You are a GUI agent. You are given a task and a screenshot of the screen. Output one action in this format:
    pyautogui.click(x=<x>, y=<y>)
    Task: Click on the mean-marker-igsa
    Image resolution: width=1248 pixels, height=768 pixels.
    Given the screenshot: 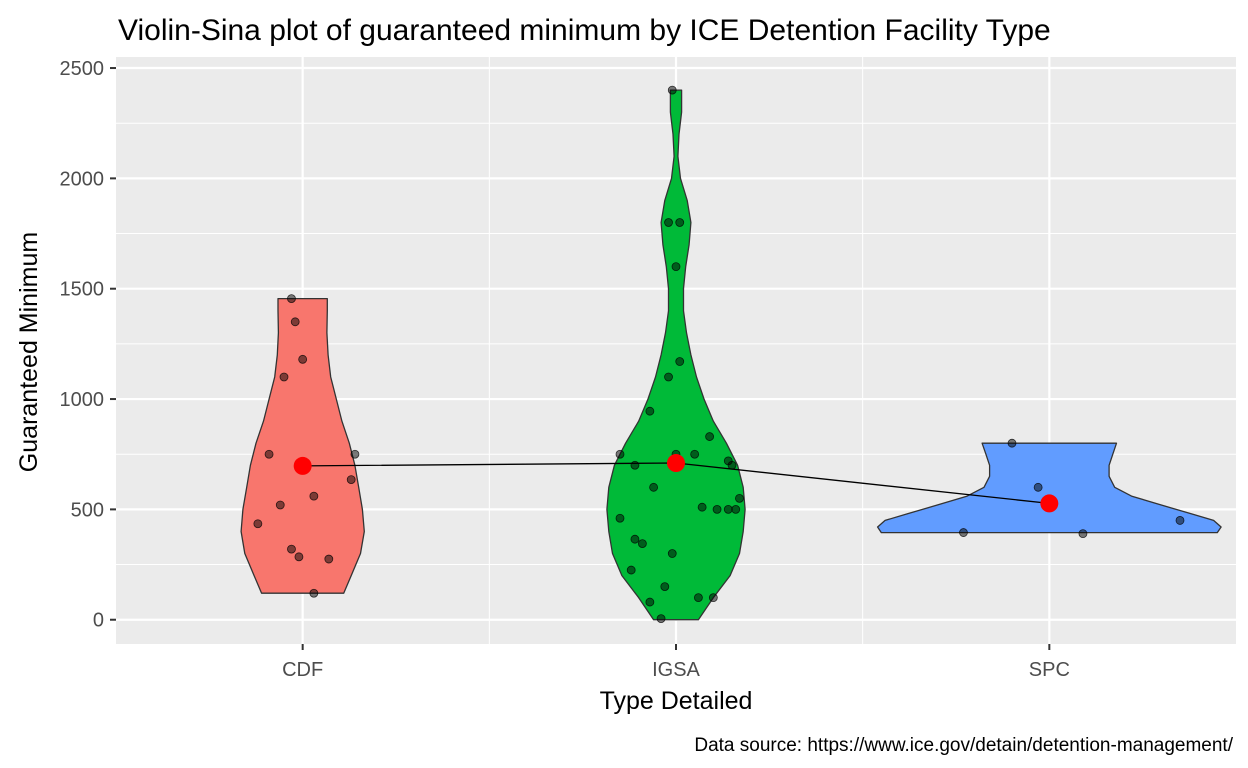 What is the action you would take?
    pyautogui.click(x=676, y=463)
    